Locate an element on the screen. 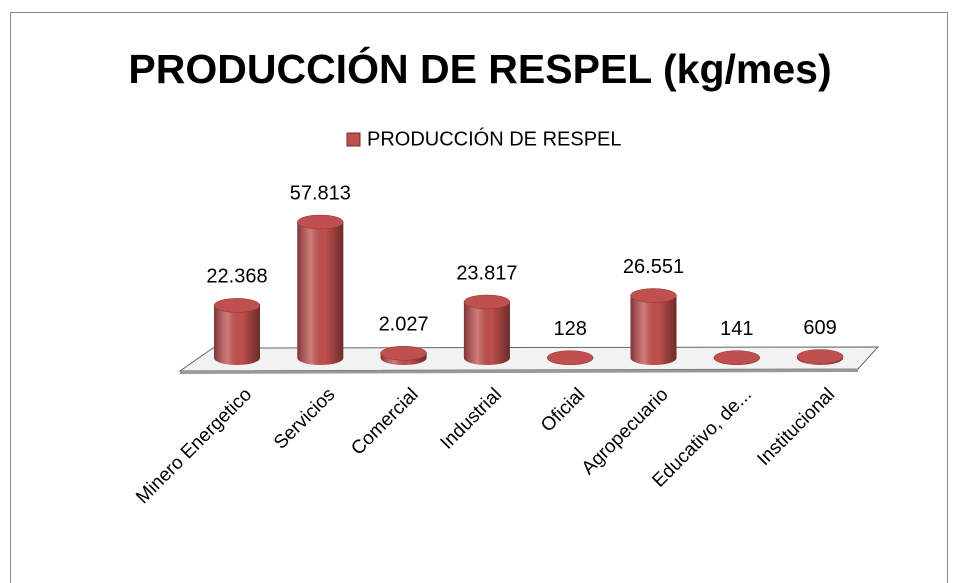  data-label: 128 is located at coordinates (570, 329).